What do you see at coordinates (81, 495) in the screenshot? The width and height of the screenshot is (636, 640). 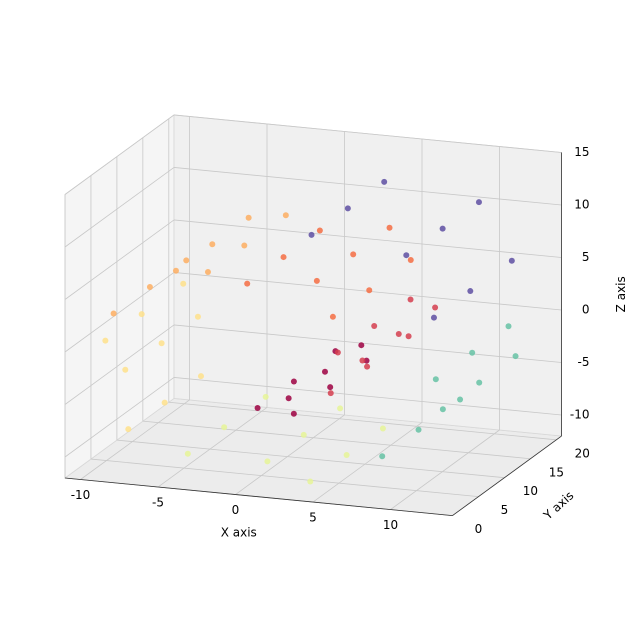 I see `x-tick-label: -10` at bounding box center [81, 495].